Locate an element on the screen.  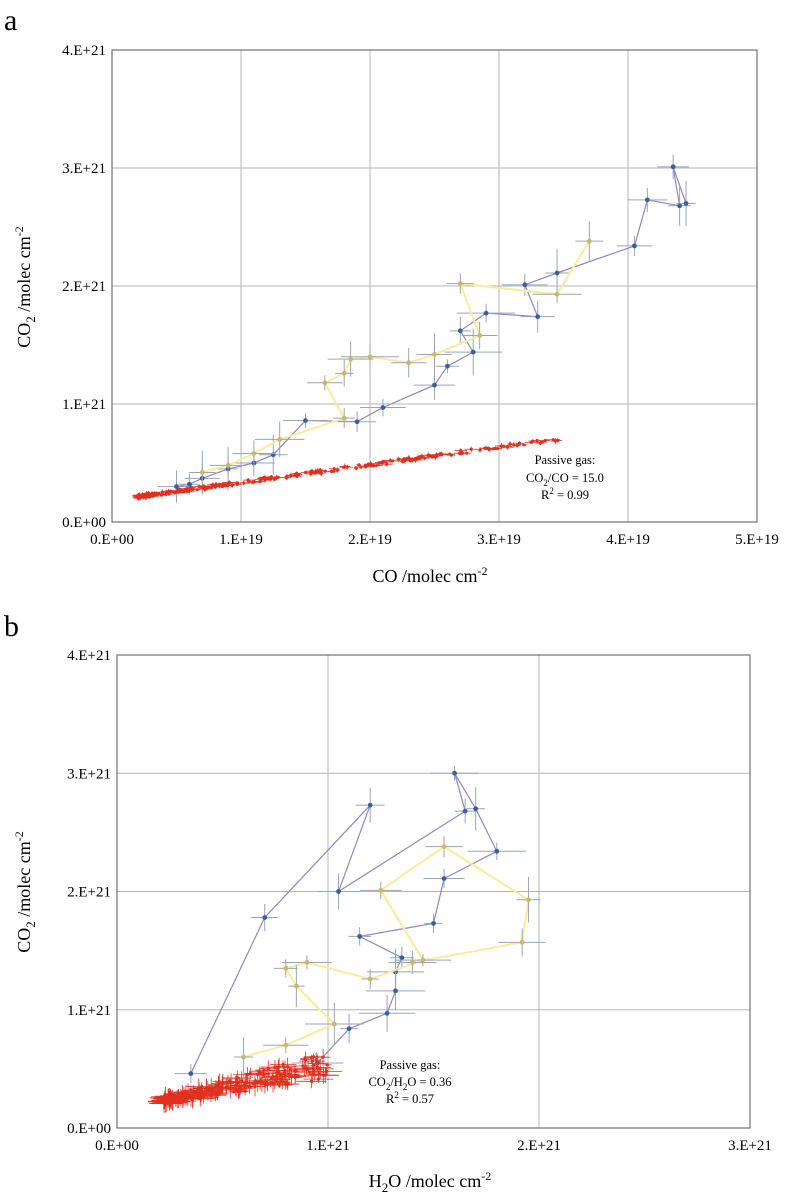
x-tick-label: 2.E+19 is located at coordinates (370, 540).